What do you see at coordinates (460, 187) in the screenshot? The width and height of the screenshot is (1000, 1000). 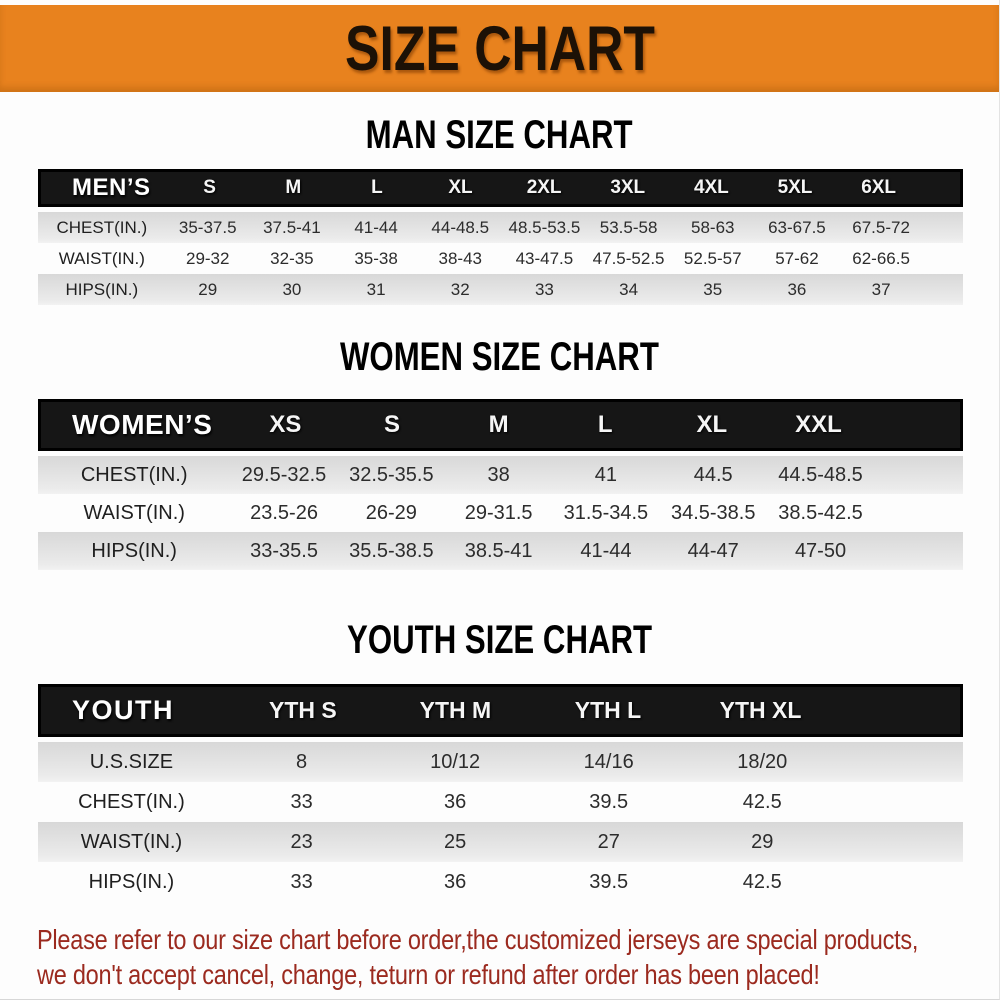 I see `men-column-header-xl: XL` at bounding box center [460, 187].